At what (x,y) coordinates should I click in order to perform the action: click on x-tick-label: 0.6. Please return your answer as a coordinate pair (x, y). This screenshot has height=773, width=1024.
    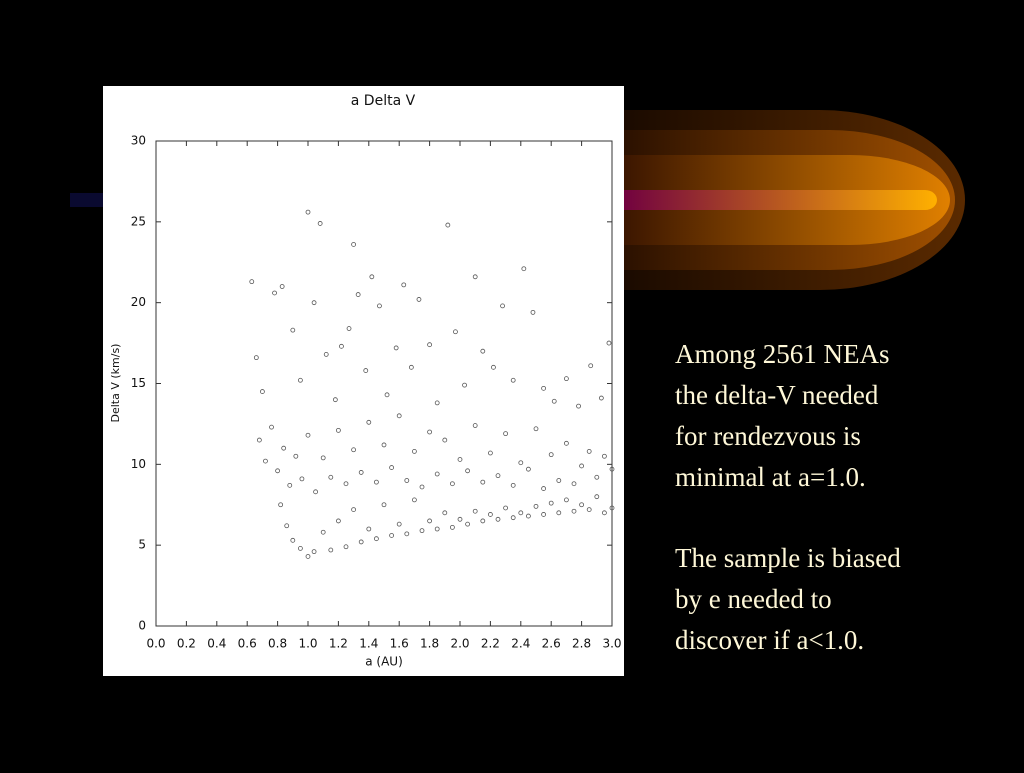
    Looking at the image, I should click on (247, 644).